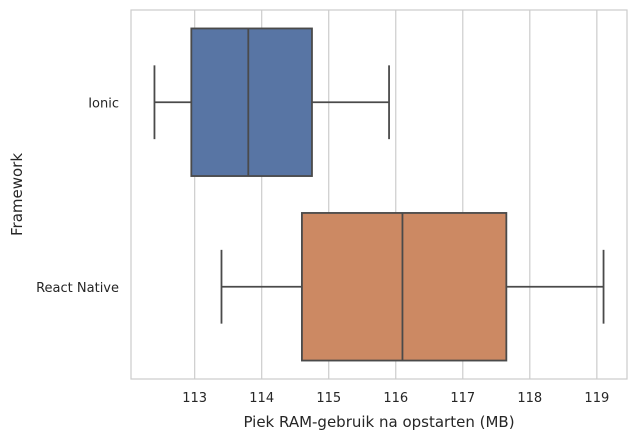  I want to click on x-tick-117: 117, so click(462, 398).